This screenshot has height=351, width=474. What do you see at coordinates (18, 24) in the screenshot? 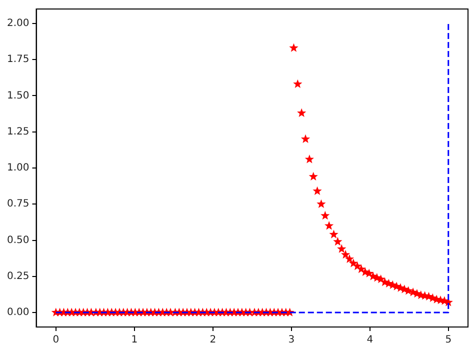
I see `y-tick-label: 2.00` at bounding box center [18, 24].